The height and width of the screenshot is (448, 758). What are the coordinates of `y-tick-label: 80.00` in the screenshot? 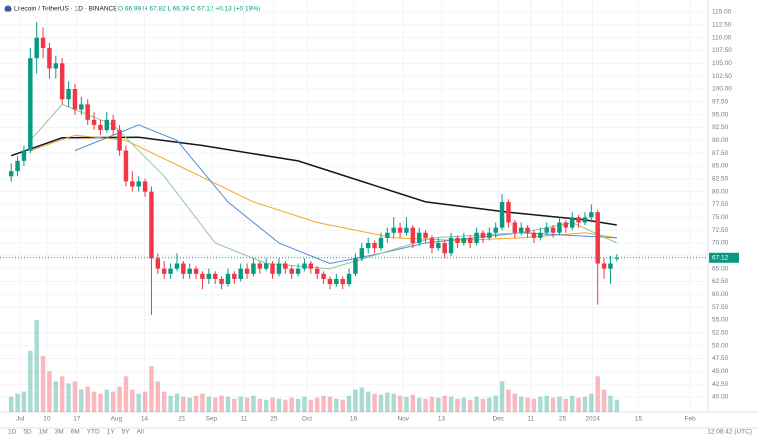 It's located at (720, 191).